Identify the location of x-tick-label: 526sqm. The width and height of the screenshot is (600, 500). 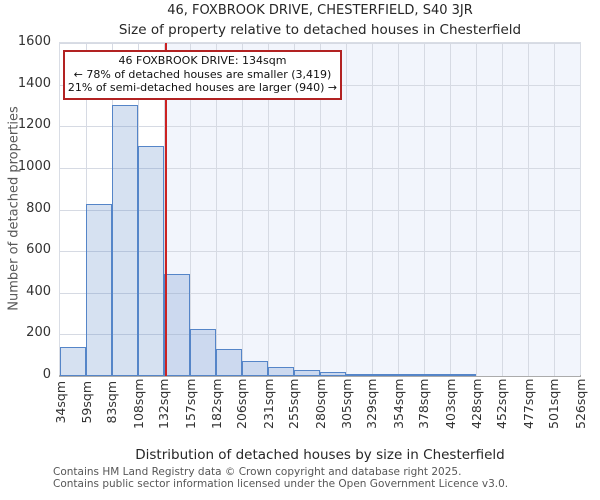
(580, 403).